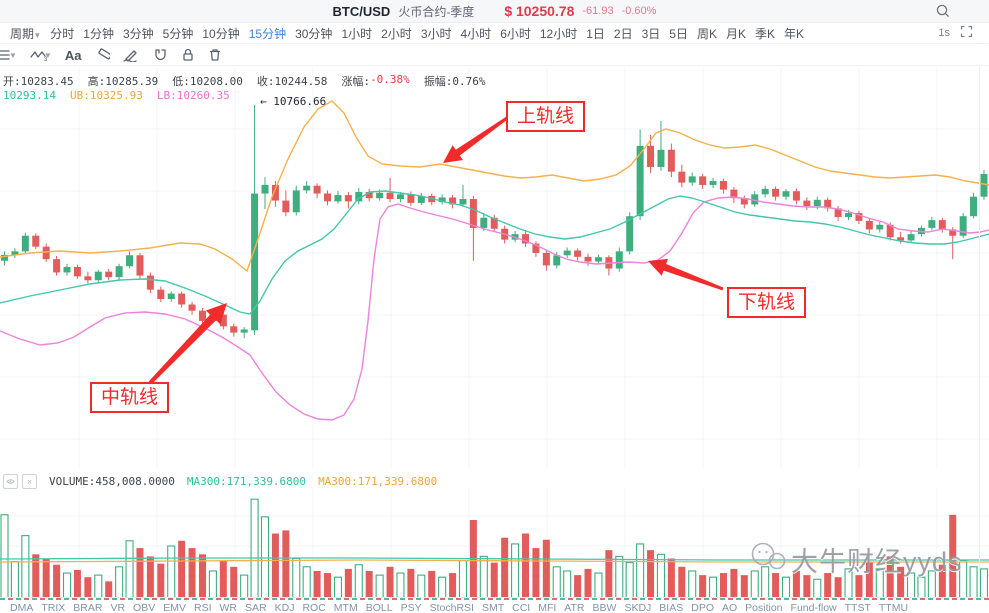 Image resolution: width=989 pixels, height=613 pixels. I want to click on period-item-3: 5分钟, so click(178, 33).